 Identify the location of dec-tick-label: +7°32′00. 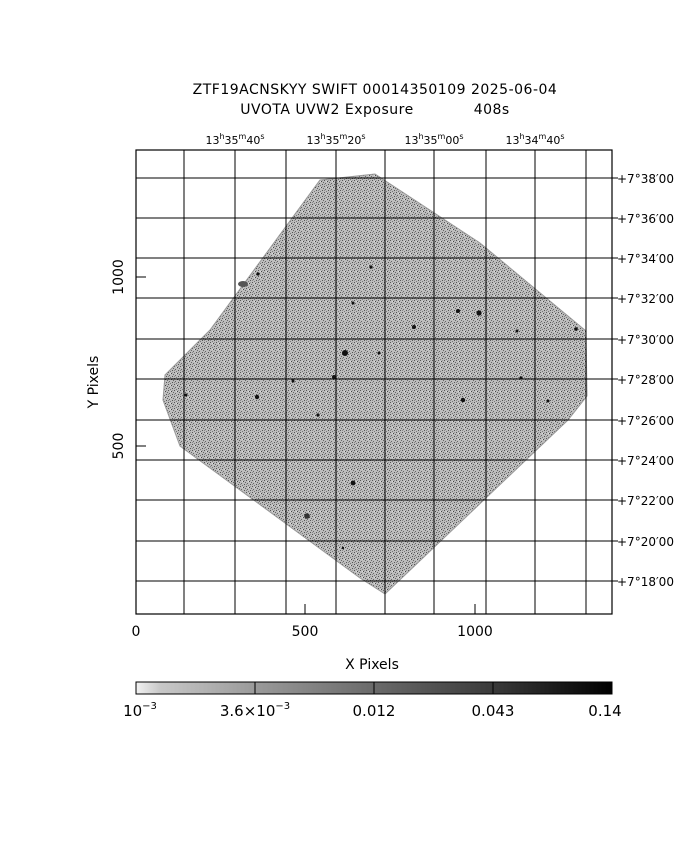
(645, 299).